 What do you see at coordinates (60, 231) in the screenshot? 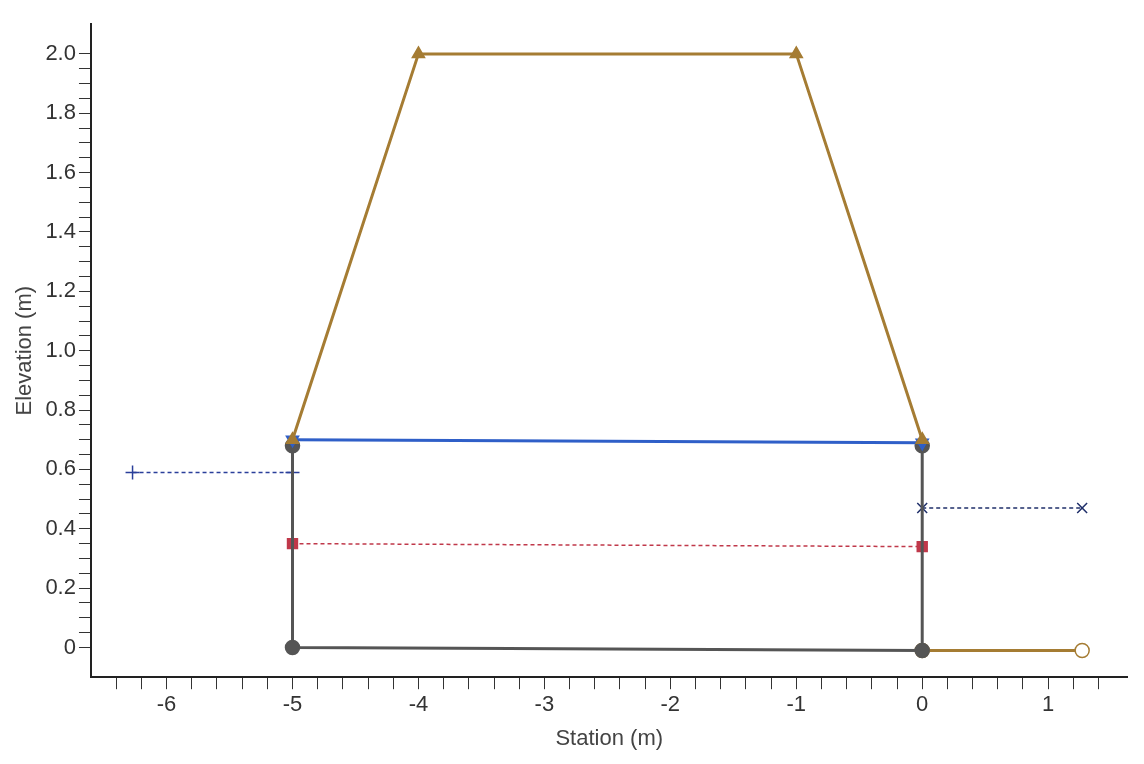
I see `y-tick-label: 1.4` at bounding box center [60, 231].